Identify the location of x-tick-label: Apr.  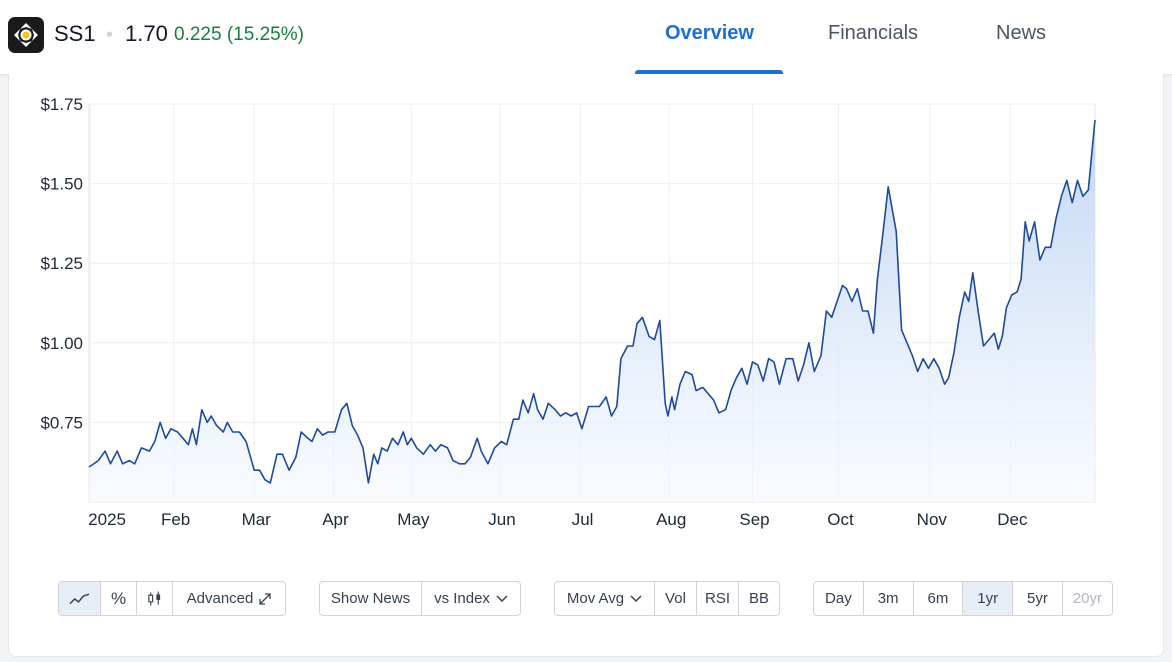
(335, 519).